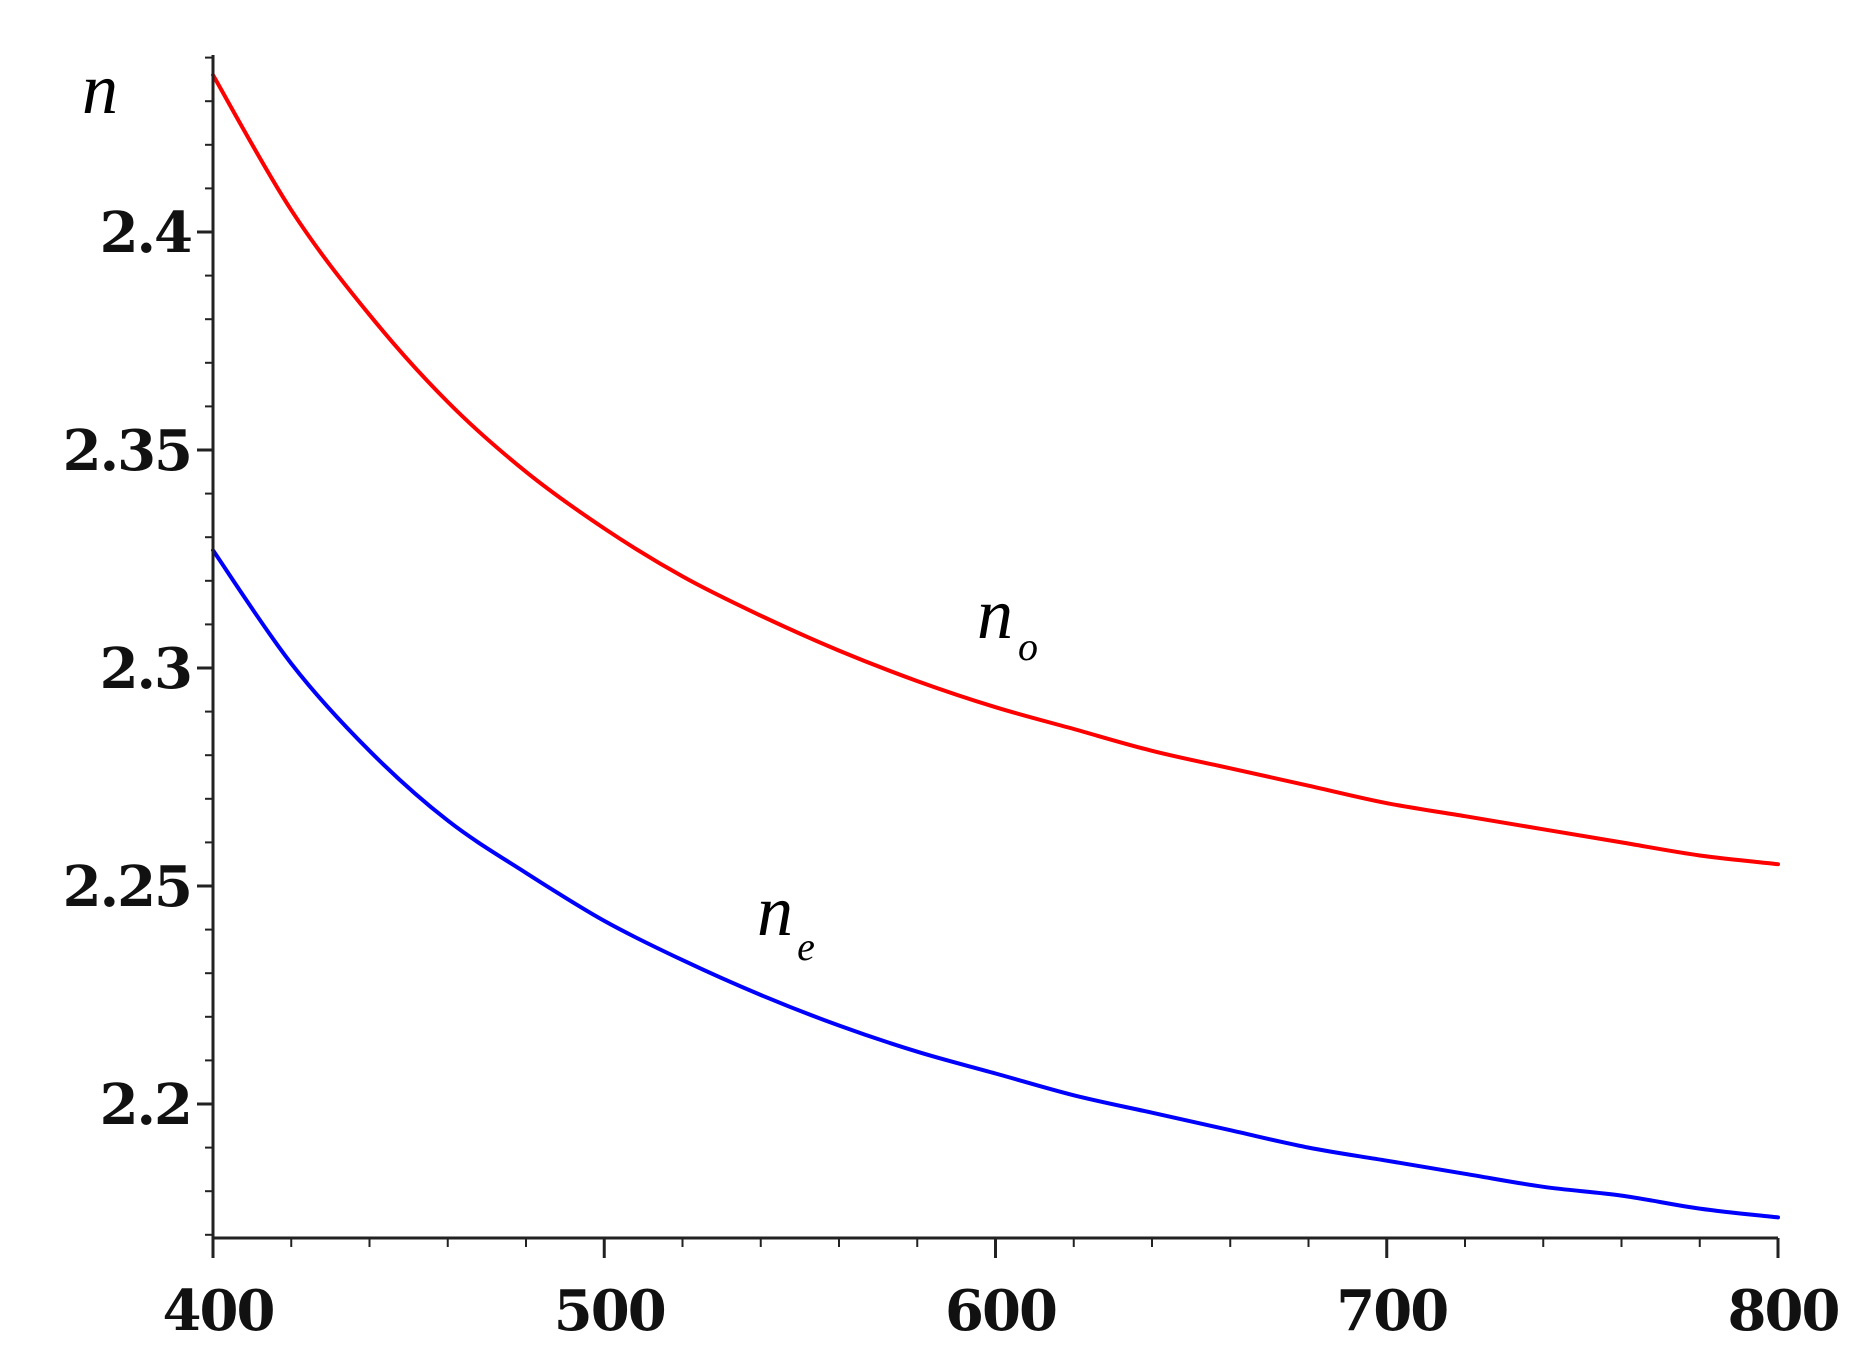  I want to click on y-tick-label: 2.25, so click(127, 887).